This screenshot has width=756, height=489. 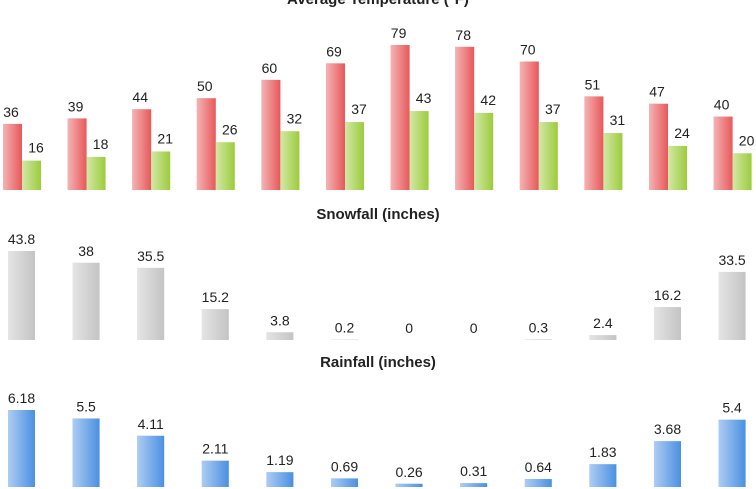 I want to click on value-label: 18, so click(x=101, y=144).